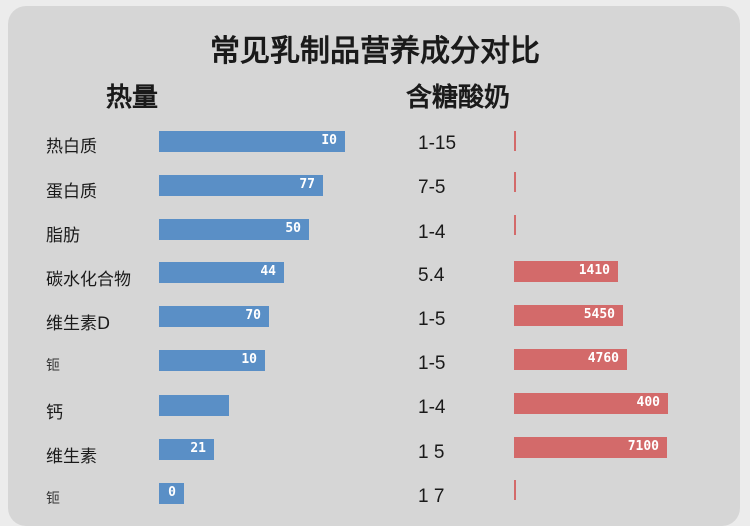 The image size is (750, 526). Describe the element at coordinates (194, 405) in the screenshot. I see `bar-calories` at that location.